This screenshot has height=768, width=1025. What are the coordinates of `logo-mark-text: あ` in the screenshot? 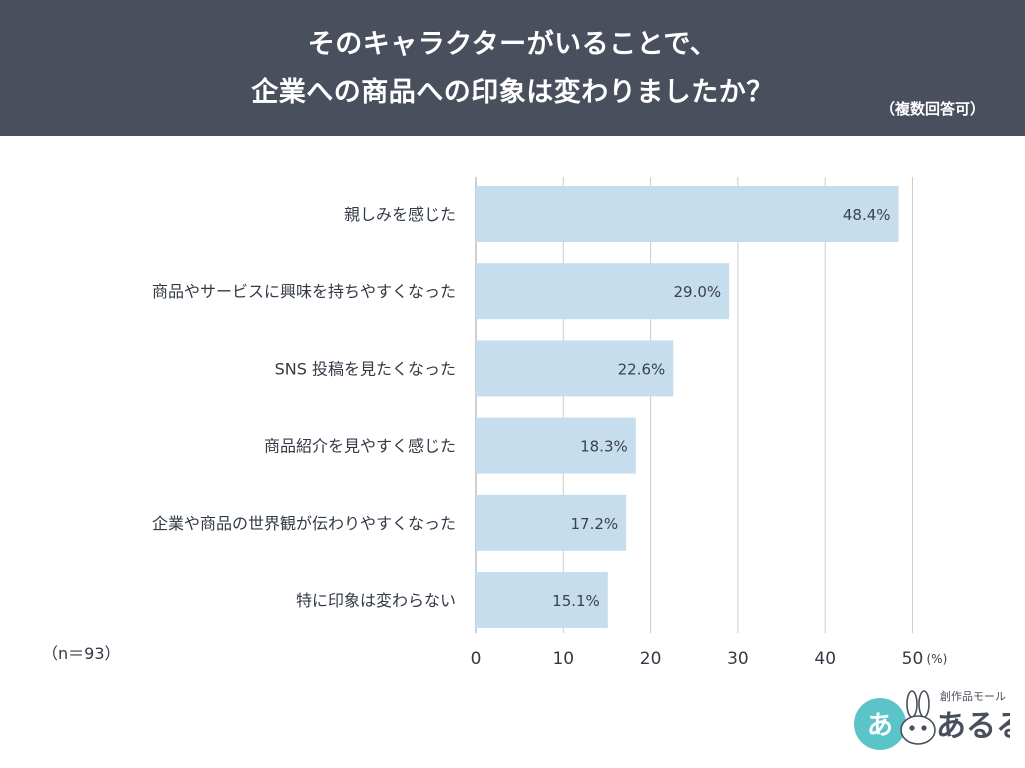 It's located at (880, 726).